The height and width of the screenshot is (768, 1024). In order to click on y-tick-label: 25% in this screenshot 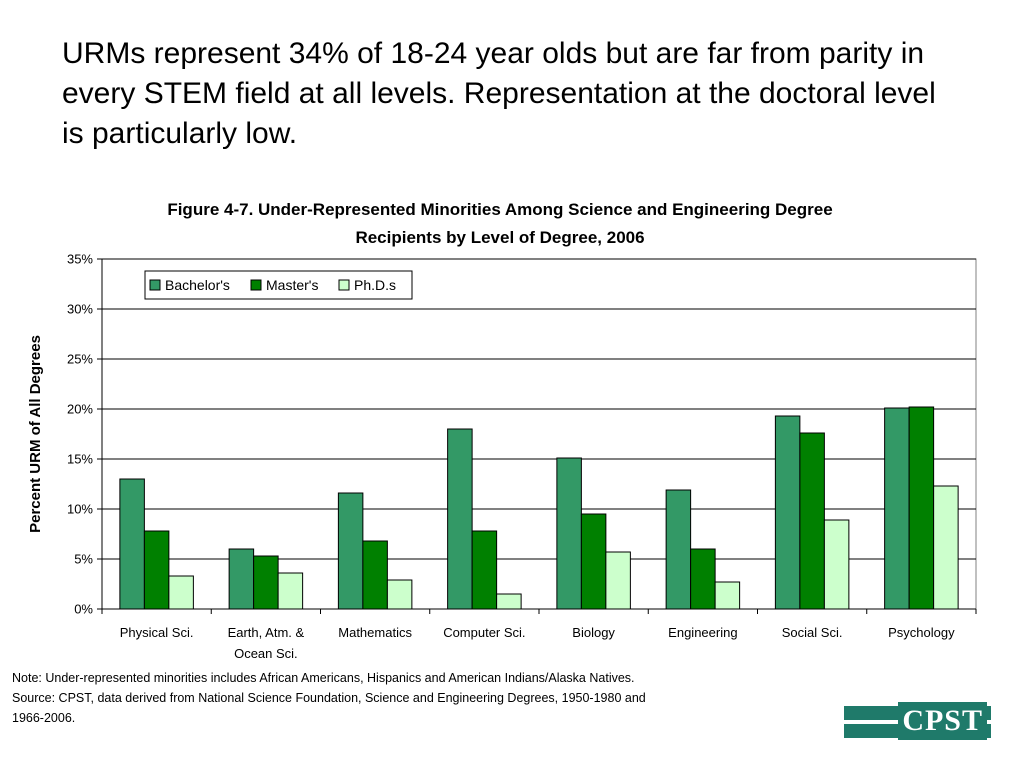, I will do `click(80, 359)`.